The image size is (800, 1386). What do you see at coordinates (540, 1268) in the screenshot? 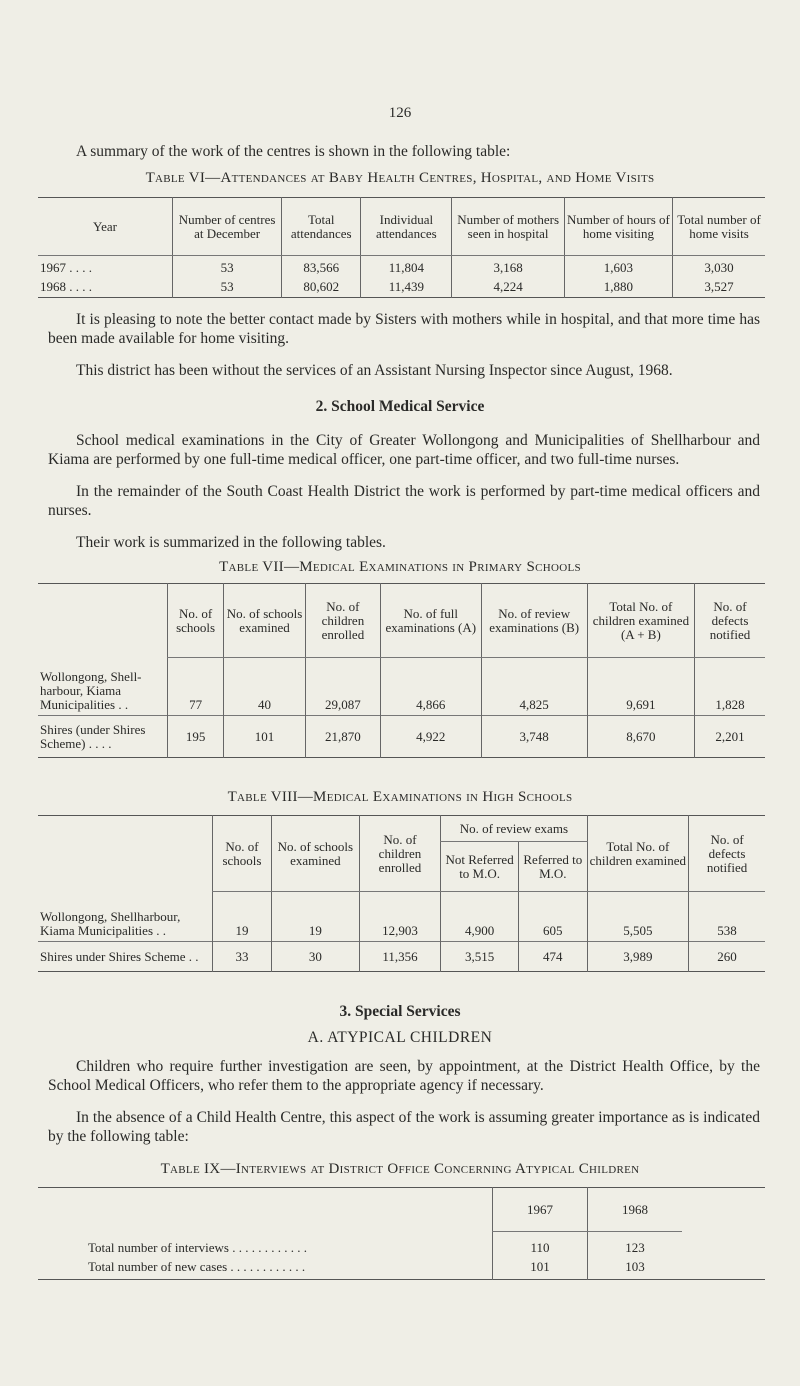
I see `t9-cell: 101` at bounding box center [540, 1268].